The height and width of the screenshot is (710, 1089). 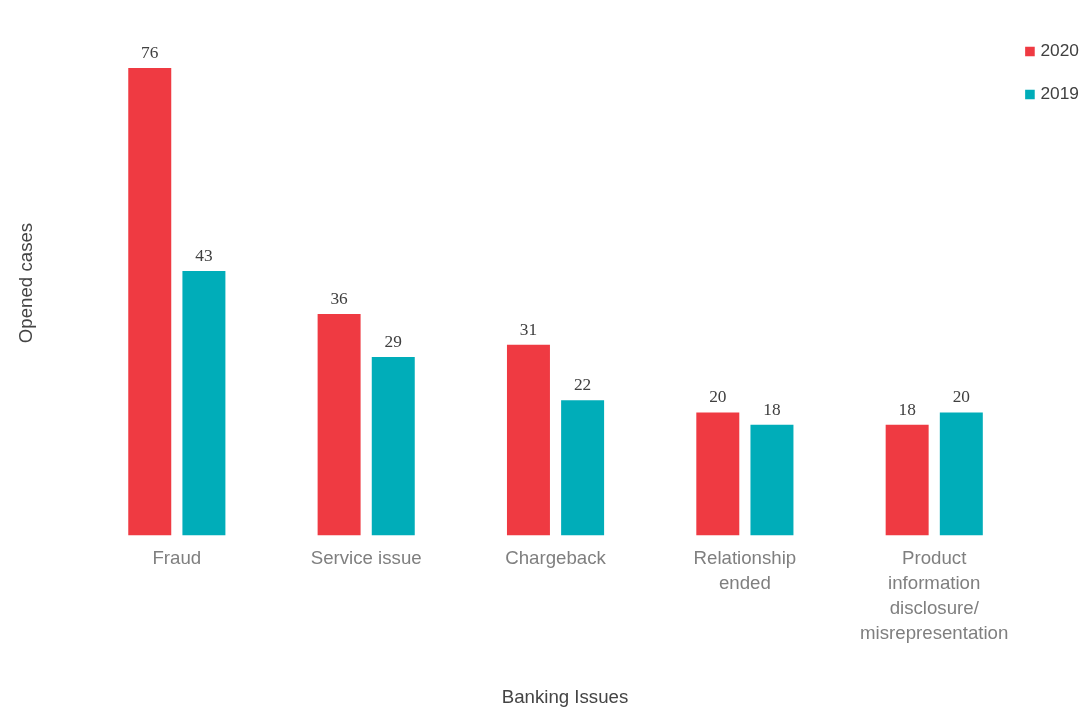 I want to click on x-tick-label: Chargeback, so click(x=556, y=557).